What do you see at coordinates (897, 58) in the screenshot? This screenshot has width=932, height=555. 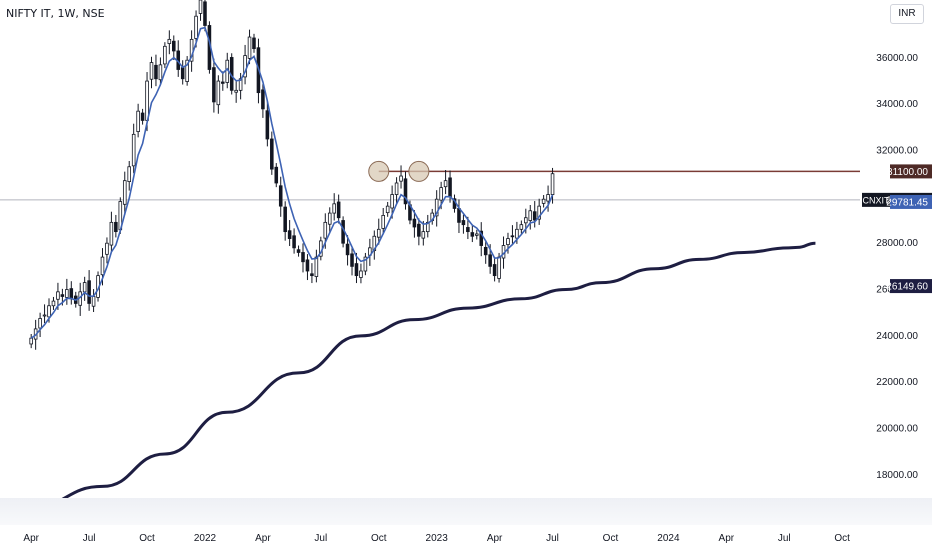 I see `y-tick-label: 36000.00` at bounding box center [897, 58].